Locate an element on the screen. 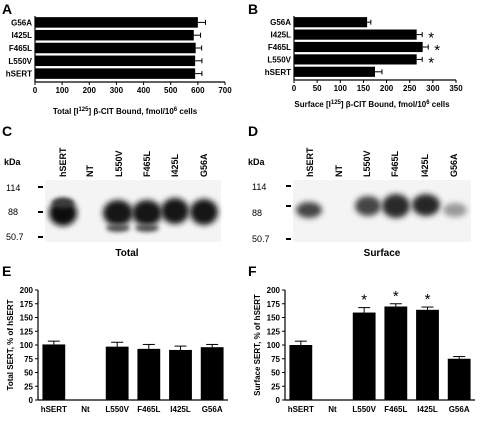 The image size is (488, 423). blot-d-lane-label-f465l: F465L is located at coordinates (395, 163).